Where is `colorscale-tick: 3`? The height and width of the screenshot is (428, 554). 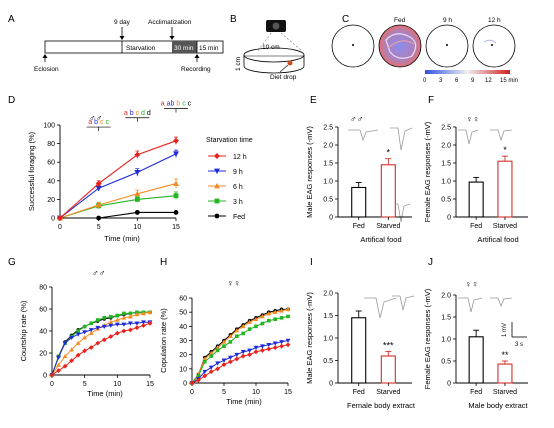 colorscale-tick: 3 is located at coordinates (441, 81).